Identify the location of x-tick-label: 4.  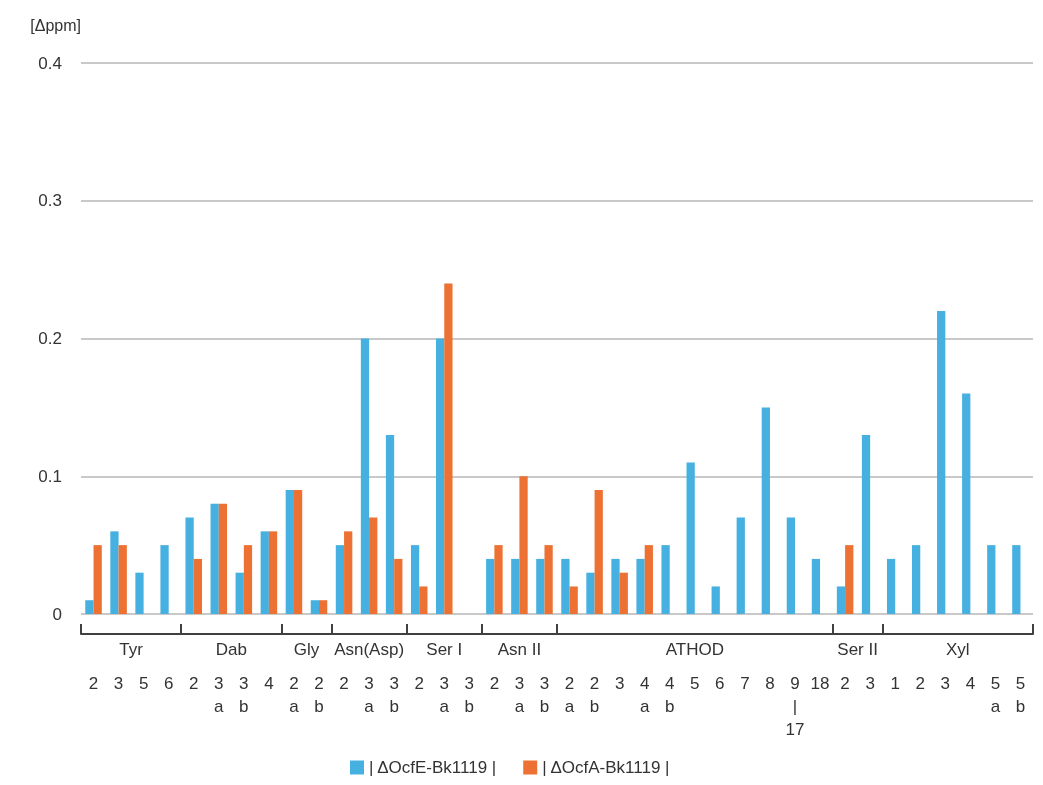
(970, 683).